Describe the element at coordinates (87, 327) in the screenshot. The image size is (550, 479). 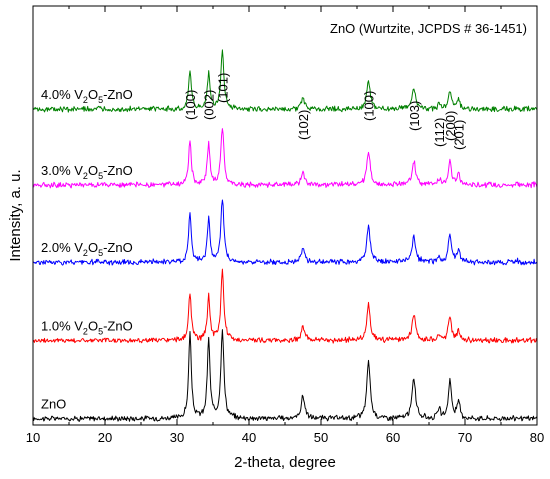
I see `series-label-1: 1.0% V2O5-ZnO` at that location.